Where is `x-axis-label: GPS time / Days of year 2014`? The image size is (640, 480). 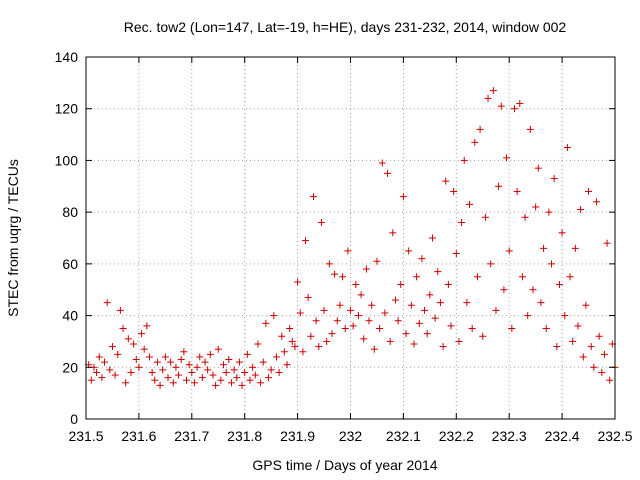
x-axis-label: GPS time / Days of year 2014 is located at coordinates (344, 465).